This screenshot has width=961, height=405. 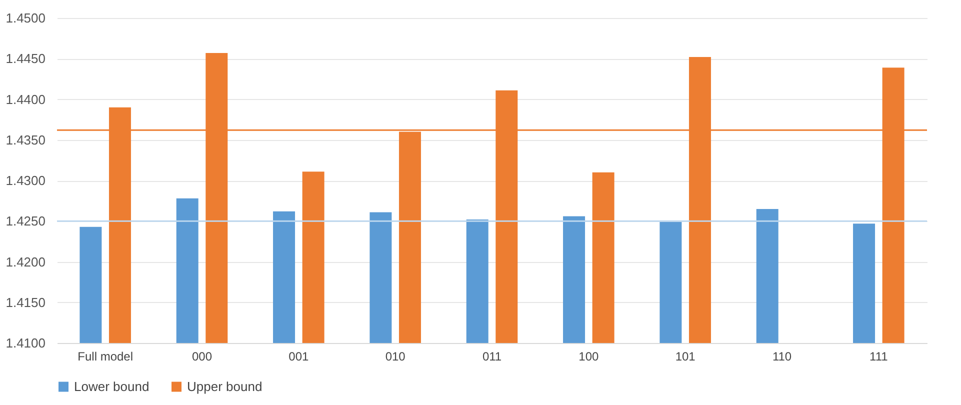 What do you see at coordinates (26, 343) in the screenshot?
I see `y-tick-label: 1.4100` at bounding box center [26, 343].